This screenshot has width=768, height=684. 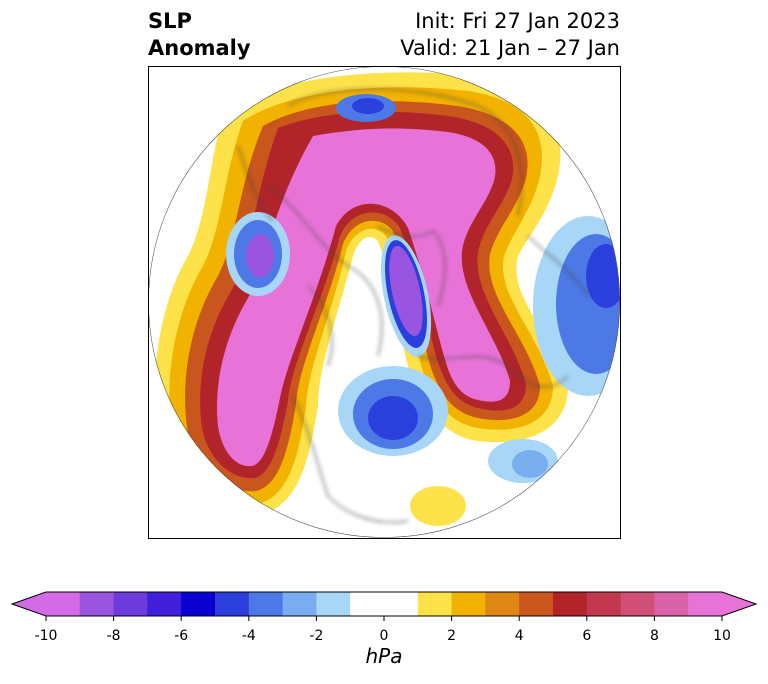 What do you see at coordinates (29, 604) in the screenshot?
I see `colorbar-under-arrow` at bounding box center [29, 604].